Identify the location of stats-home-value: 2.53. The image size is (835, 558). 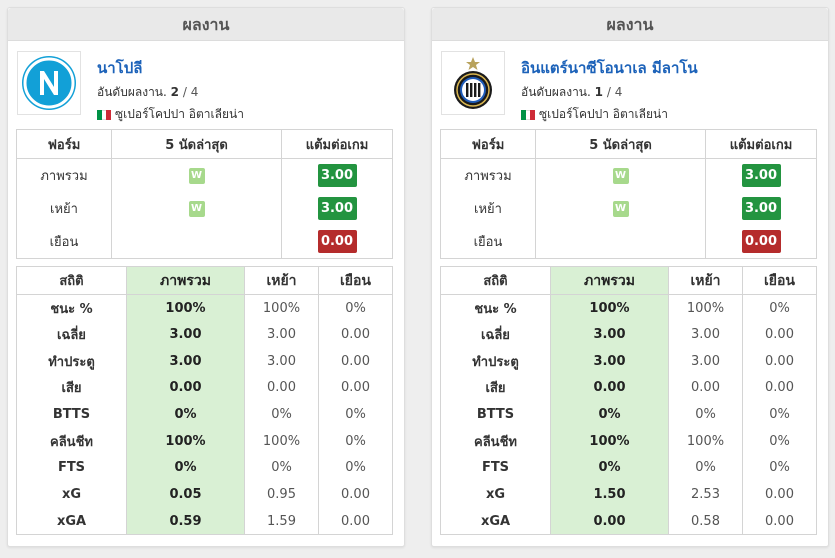
(705, 494).